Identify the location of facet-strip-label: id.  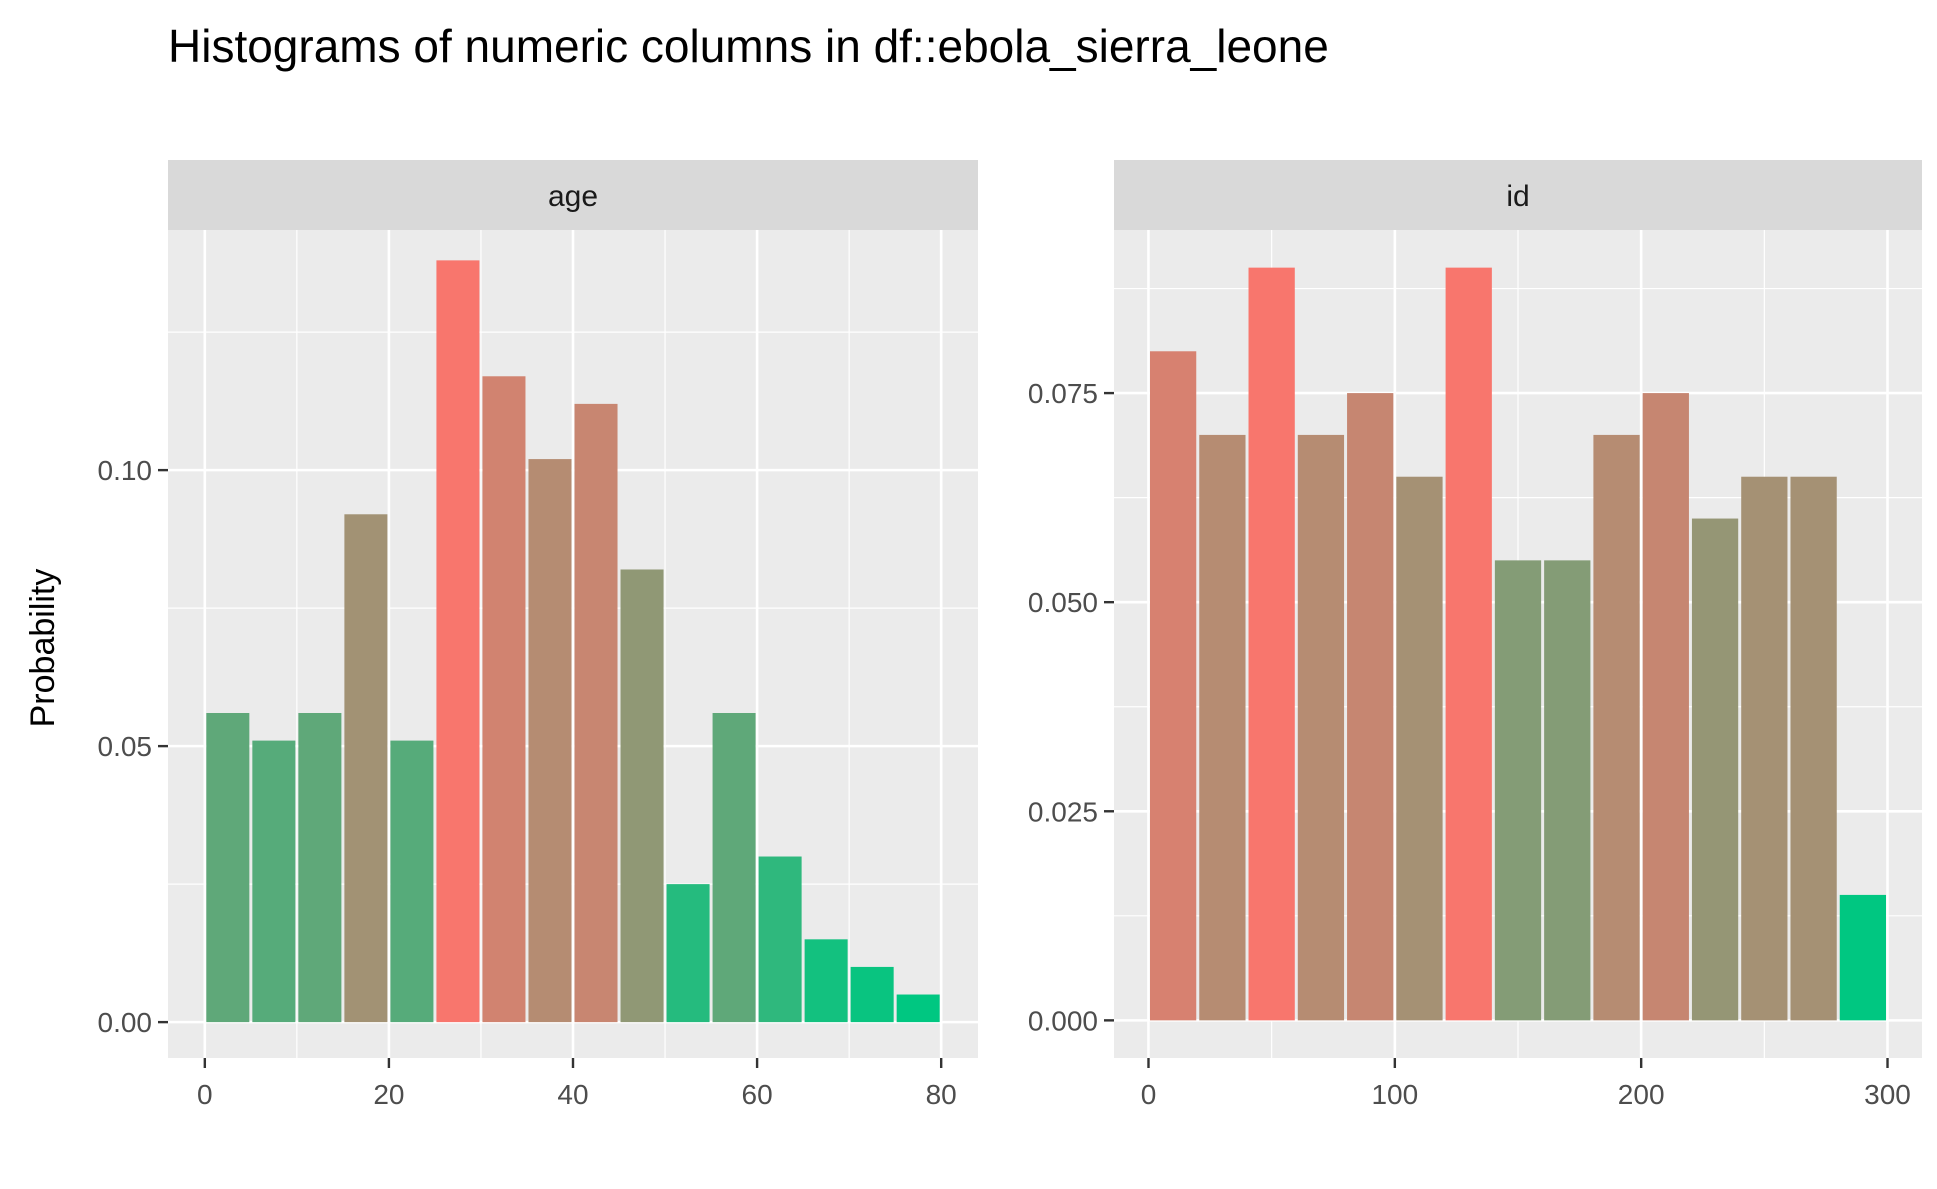
(1517, 196).